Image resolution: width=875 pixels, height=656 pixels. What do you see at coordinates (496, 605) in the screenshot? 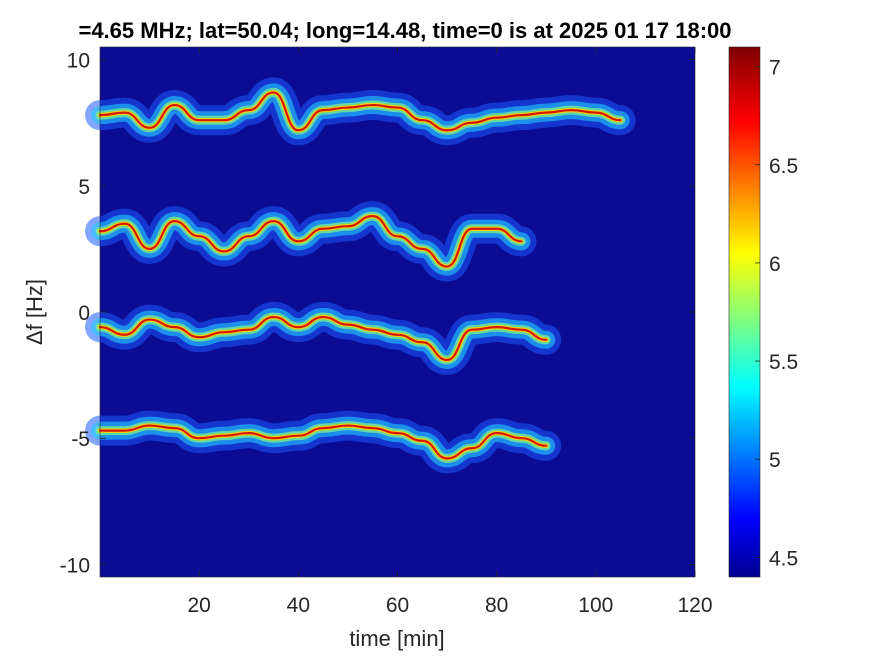
I see `x-tick-label: 80` at bounding box center [496, 605].